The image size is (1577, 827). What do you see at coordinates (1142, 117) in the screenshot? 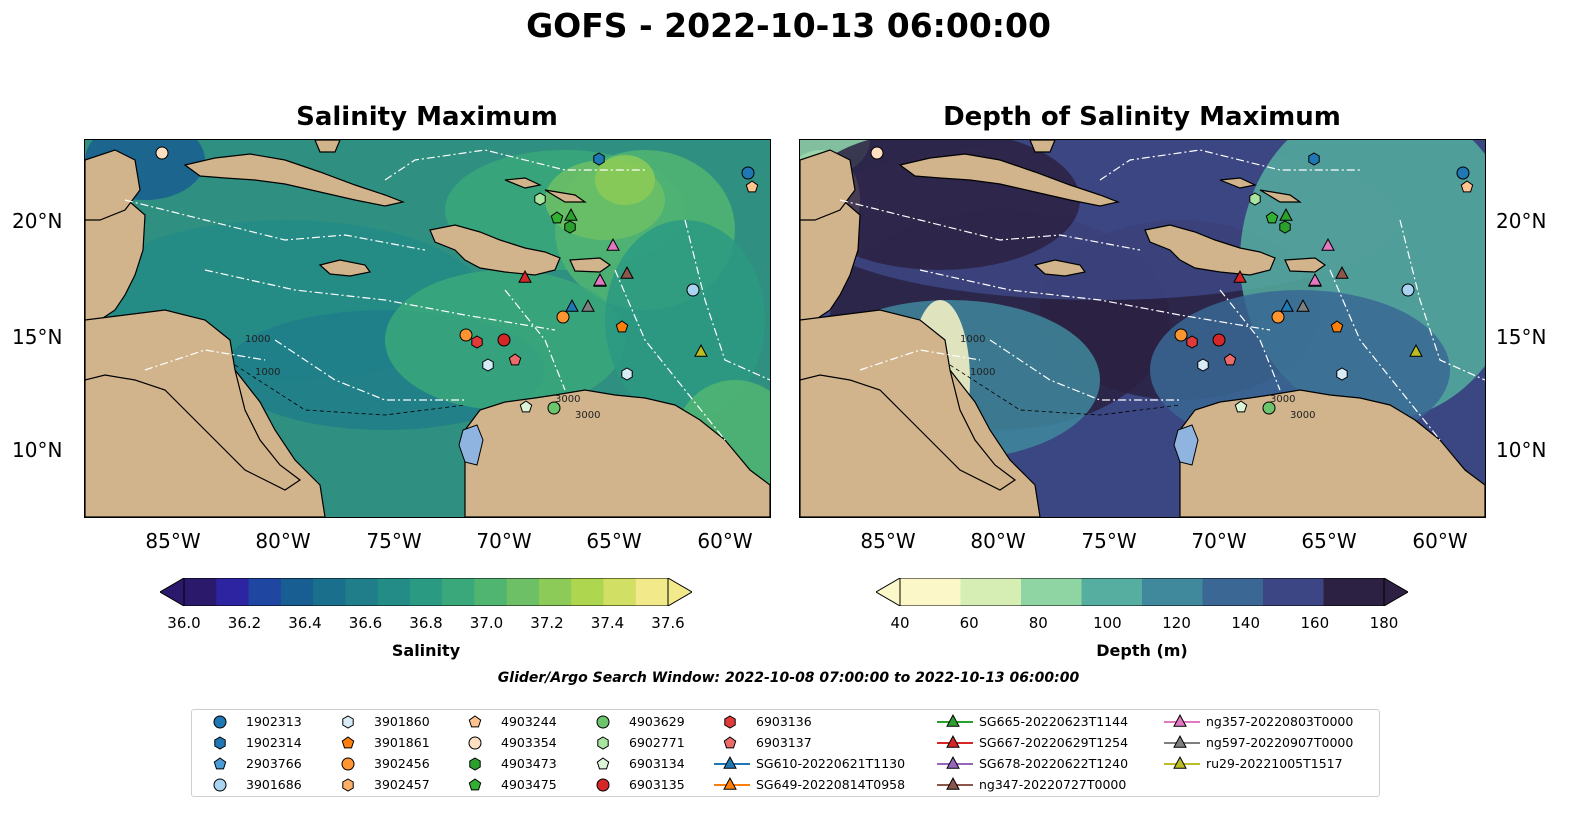
I see `right-panel-title: Depth of Salinity Maximum` at bounding box center [1142, 117].